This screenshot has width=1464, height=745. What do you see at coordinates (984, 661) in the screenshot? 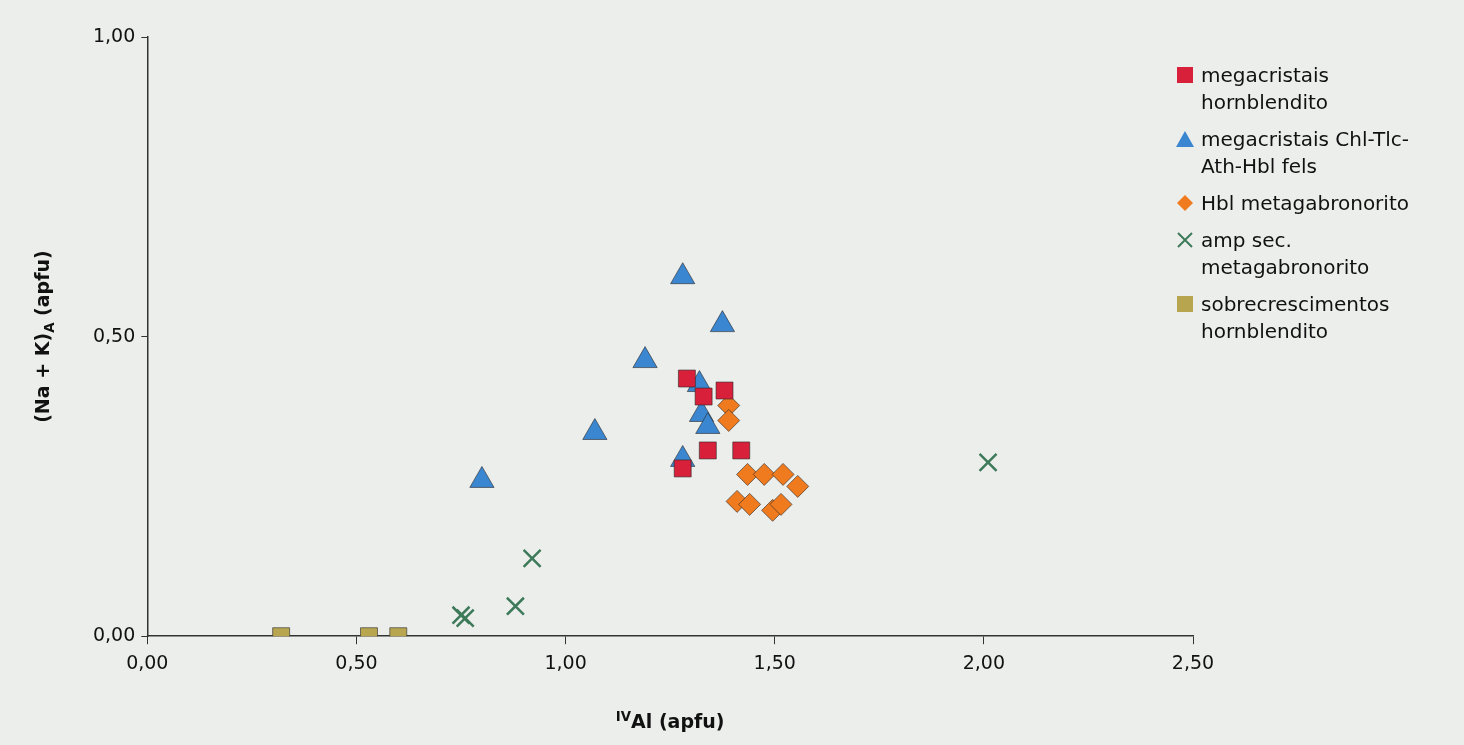
I see `x-tick-label: 2,00` at bounding box center [984, 661].